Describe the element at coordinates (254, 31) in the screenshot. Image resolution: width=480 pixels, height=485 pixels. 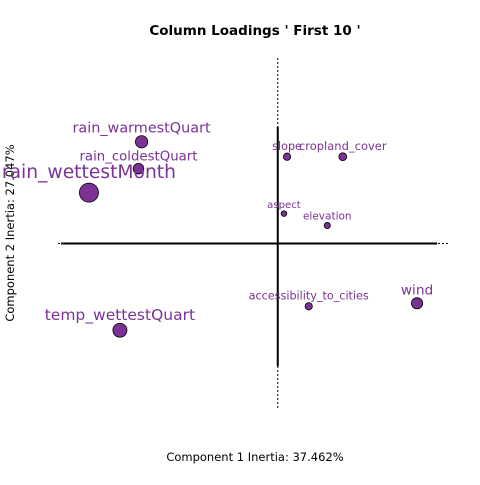
I see `chart-title: Column Loadings ' First 10 '` at that location.